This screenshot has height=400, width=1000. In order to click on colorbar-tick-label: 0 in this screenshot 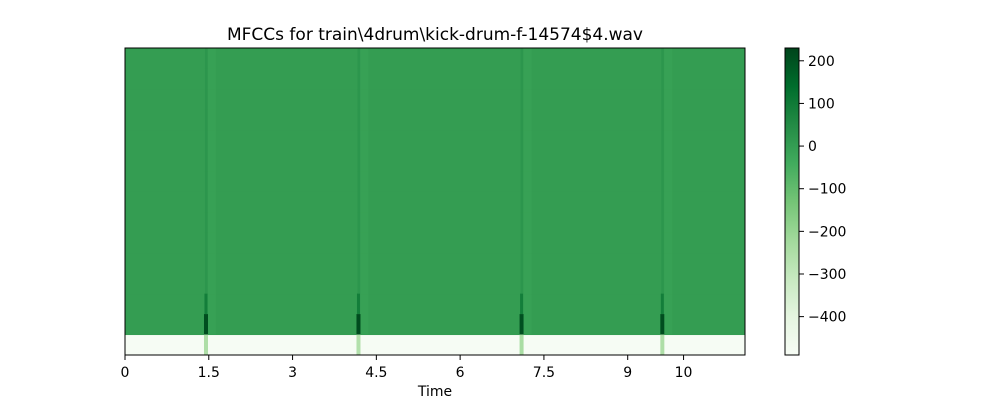, I will do `click(812, 147)`.